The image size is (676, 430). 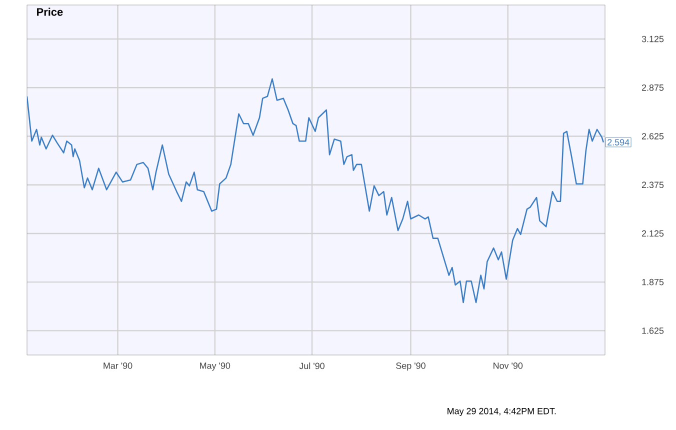 I want to click on x-tick-label: Jul '90, so click(x=311, y=366).